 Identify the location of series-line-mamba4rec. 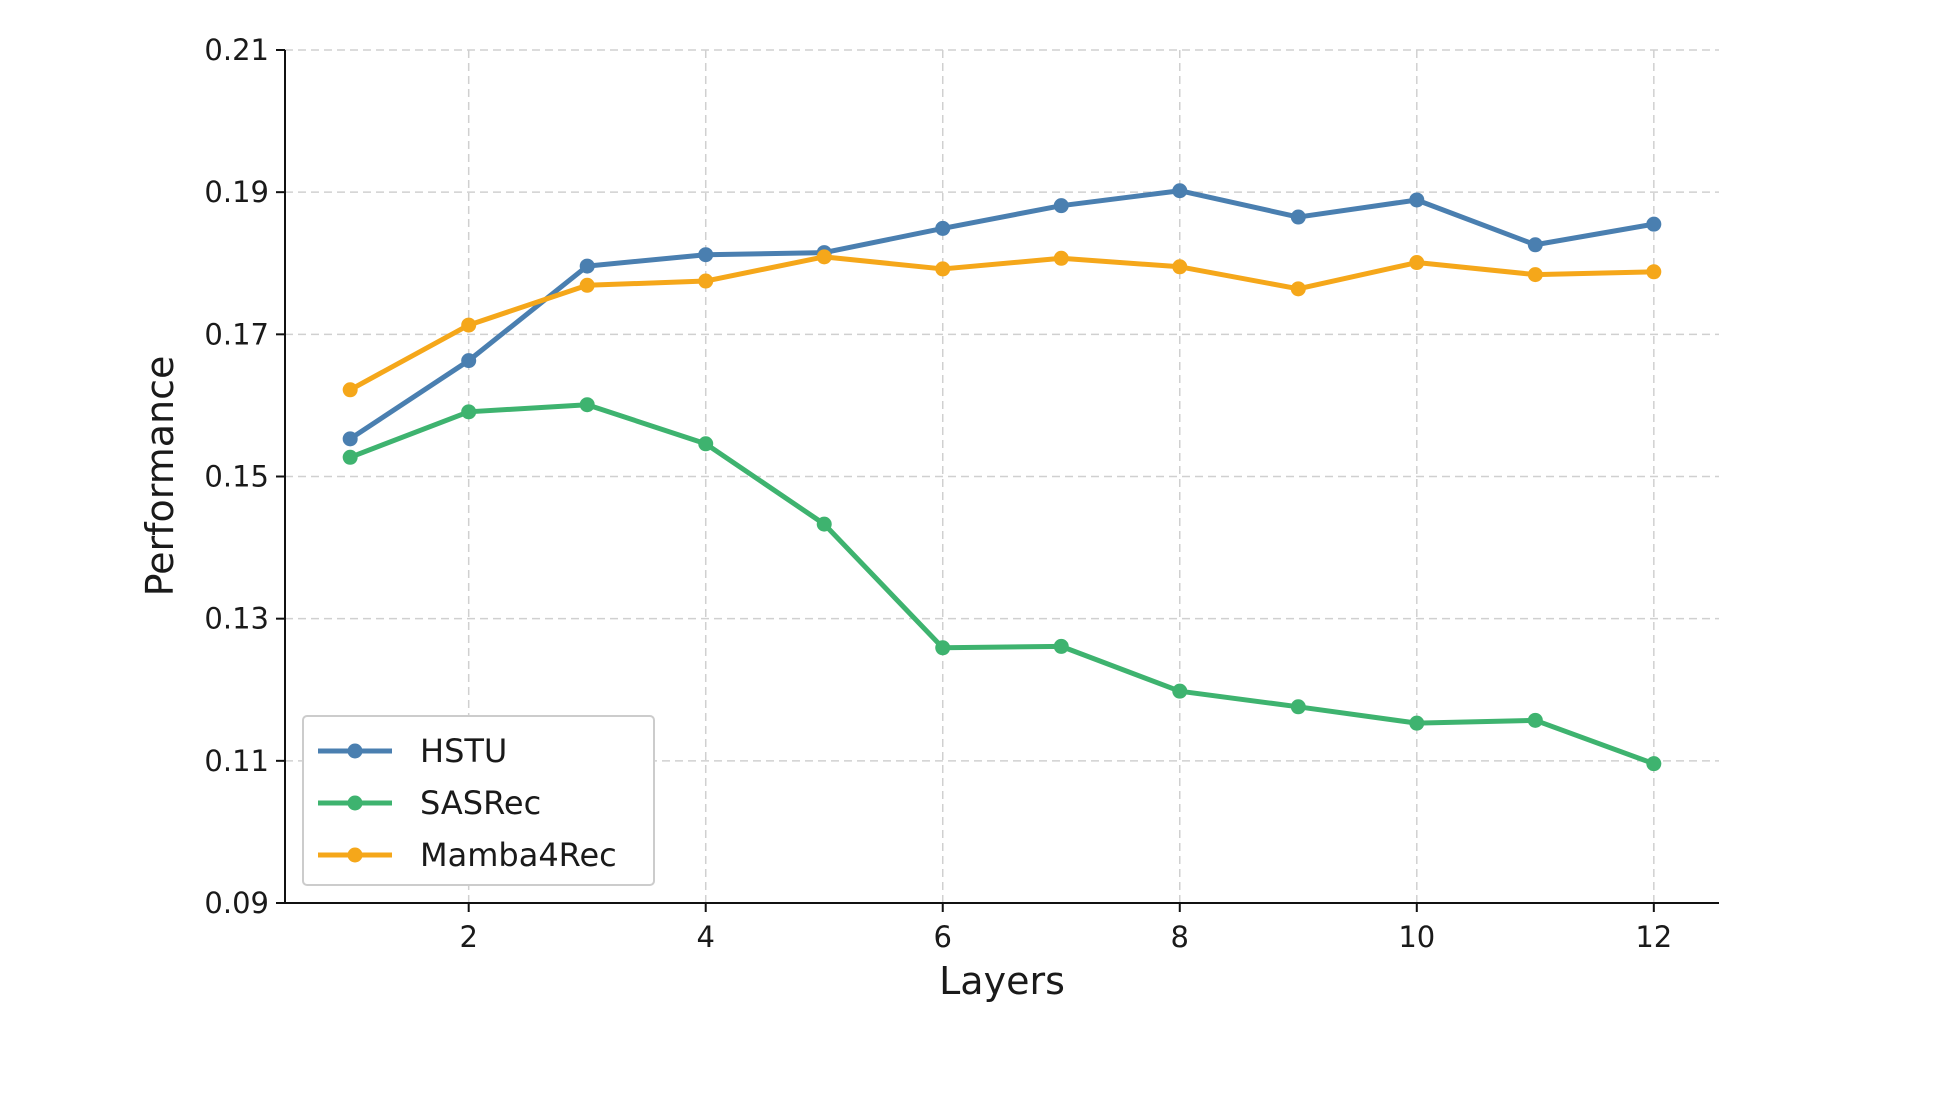
(1002, 323).